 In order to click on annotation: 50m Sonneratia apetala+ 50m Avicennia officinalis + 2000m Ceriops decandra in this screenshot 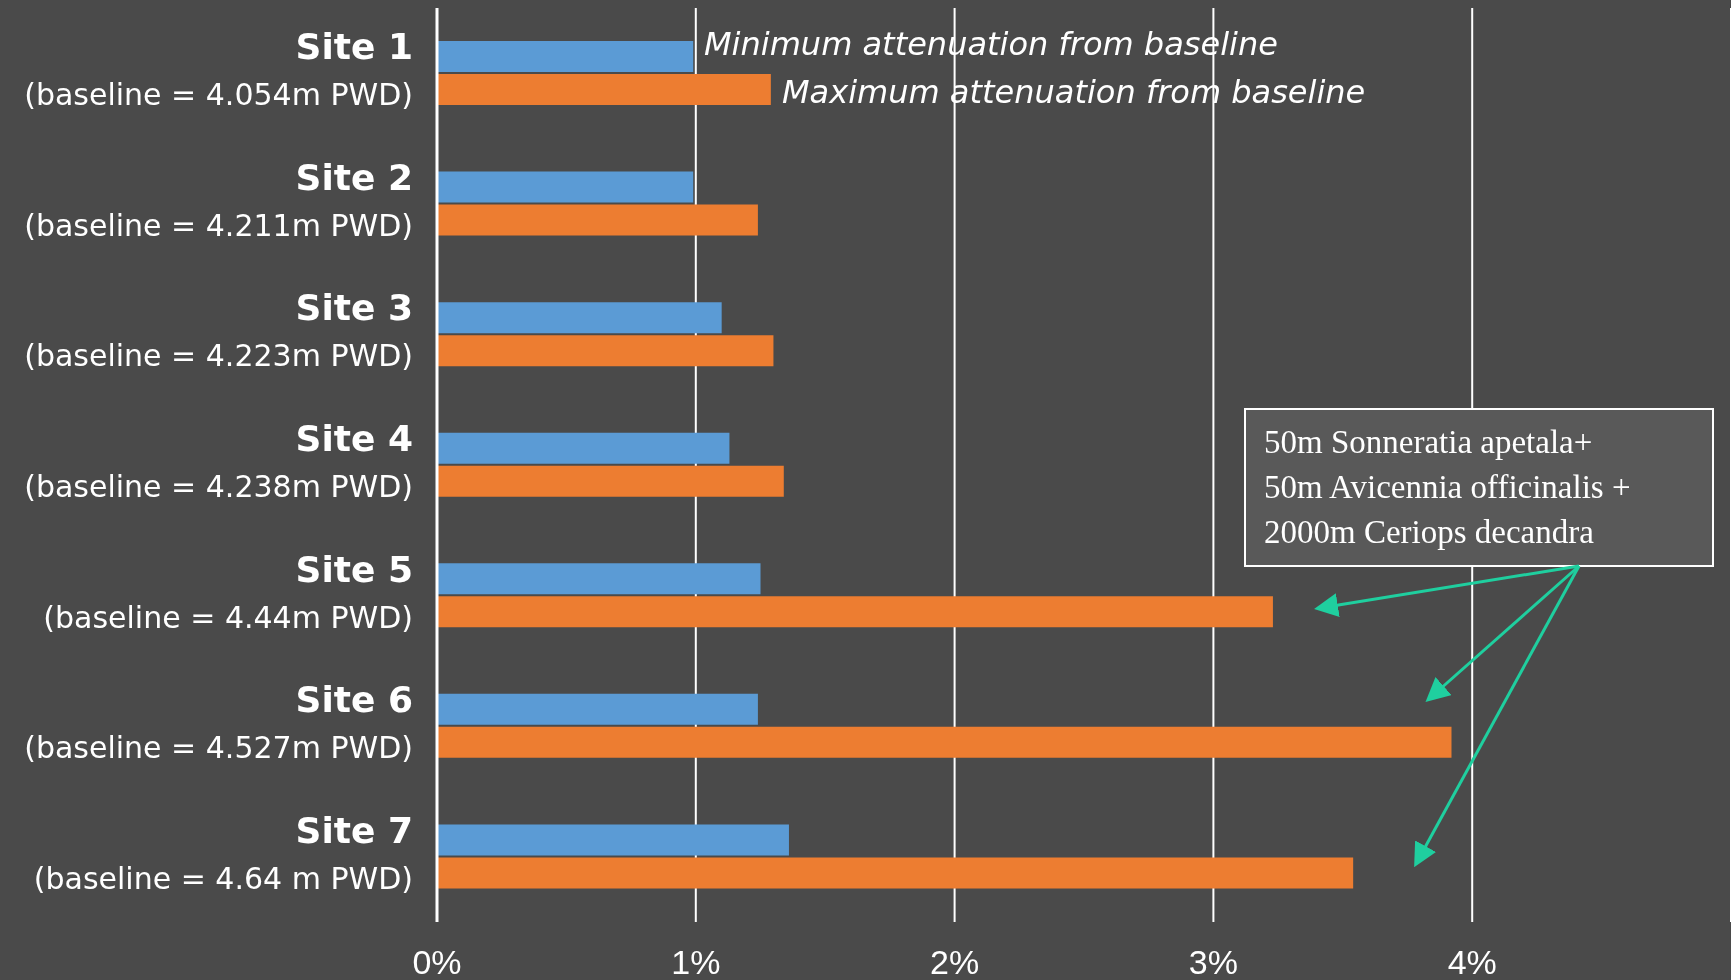, I will do `click(1479, 487)`.